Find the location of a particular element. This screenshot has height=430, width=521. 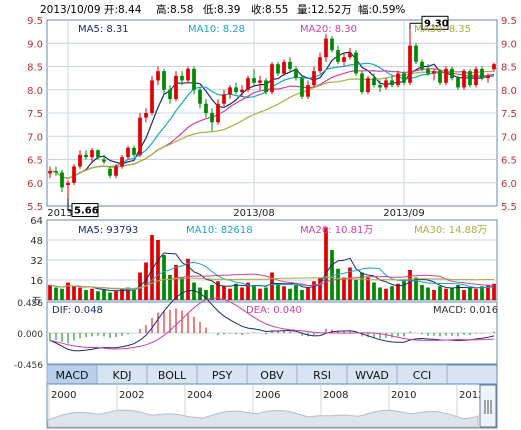

legend-ma20: MA20: 8.30 is located at coordinates (328, 29).